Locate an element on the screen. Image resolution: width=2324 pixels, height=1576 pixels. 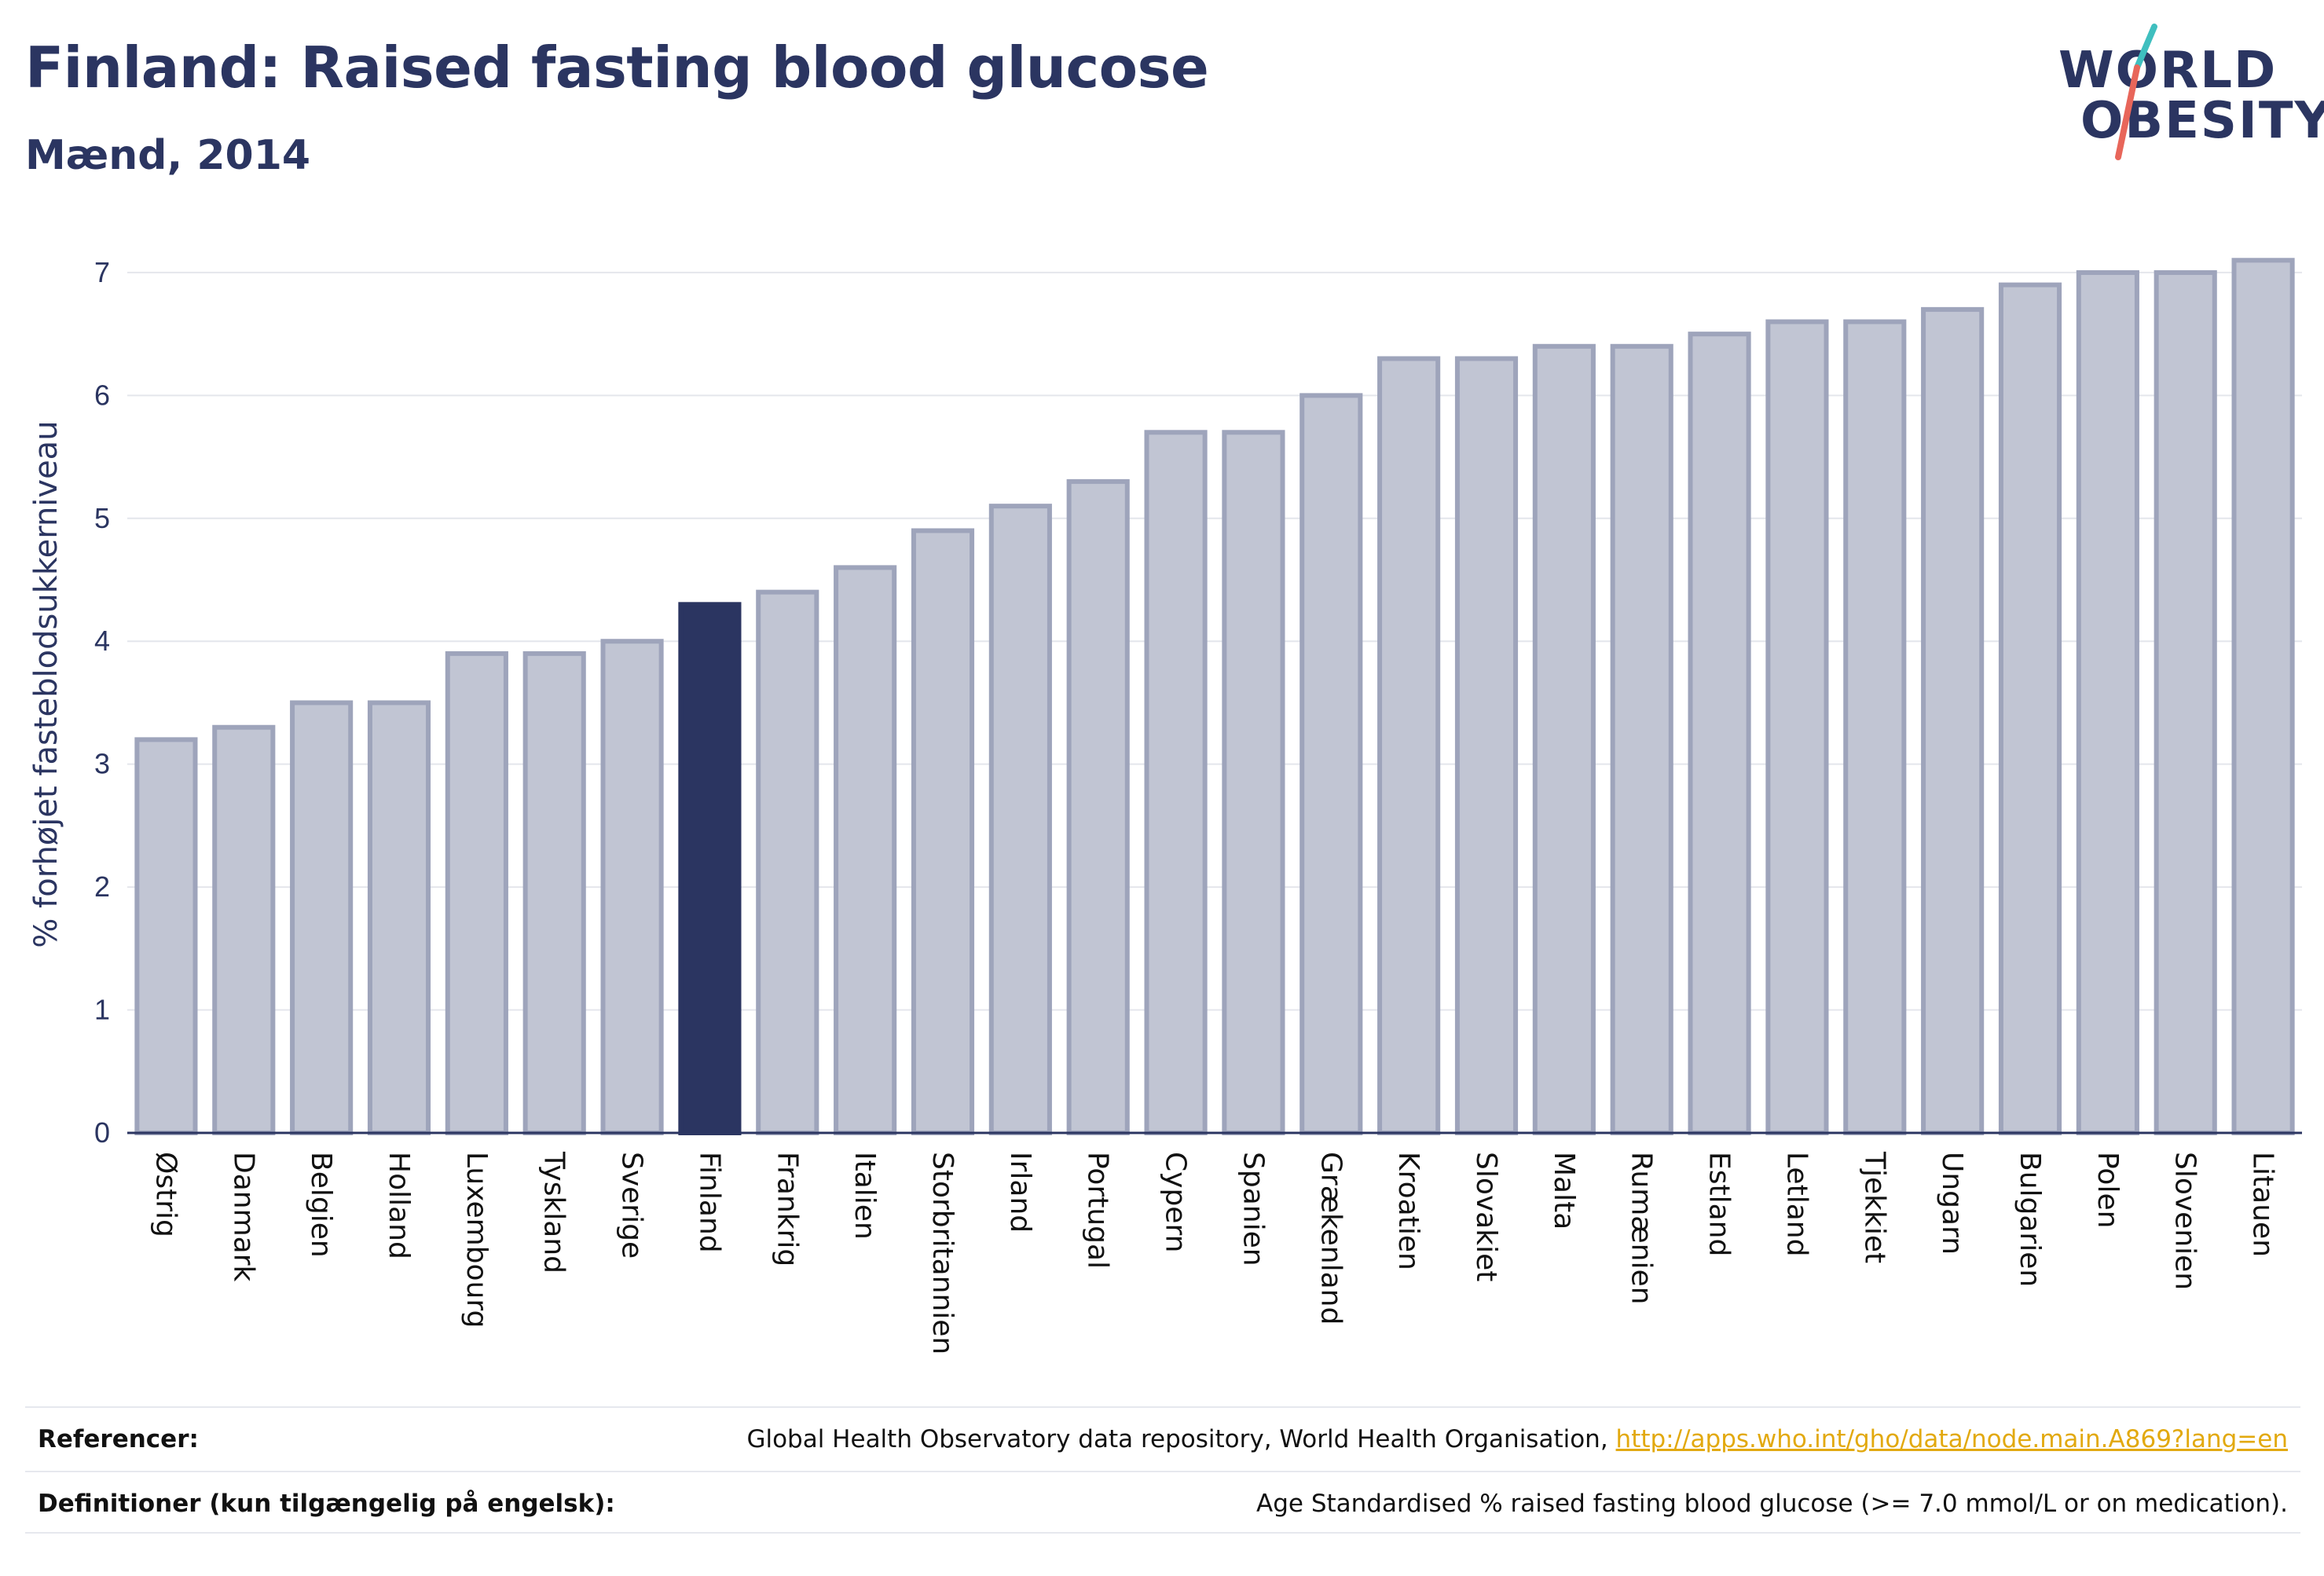
y-tick-label: 4 is located at coordinates (102, 641).